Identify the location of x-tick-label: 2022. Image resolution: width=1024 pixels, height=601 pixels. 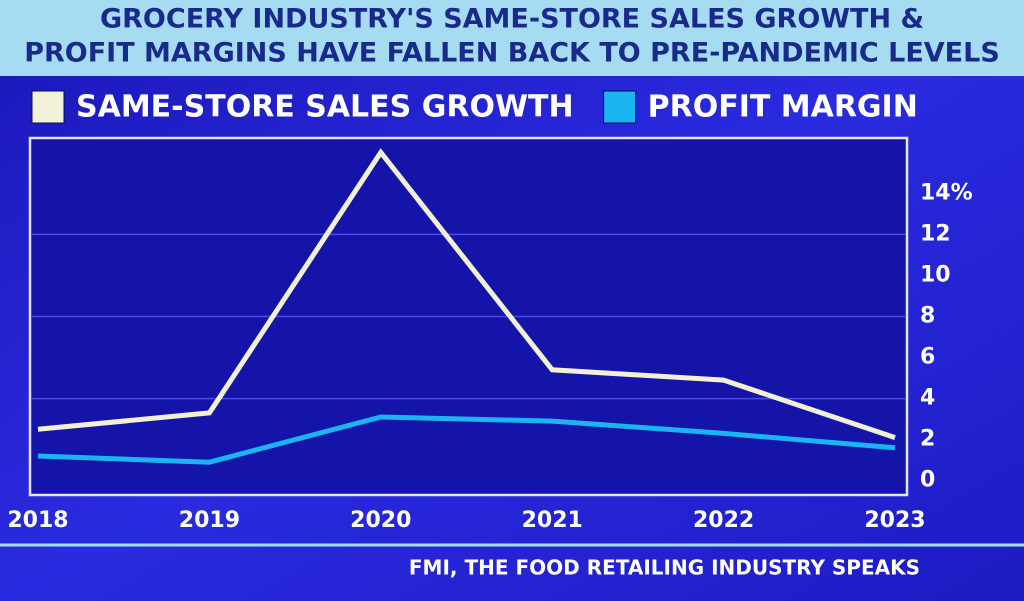
(723, 520).